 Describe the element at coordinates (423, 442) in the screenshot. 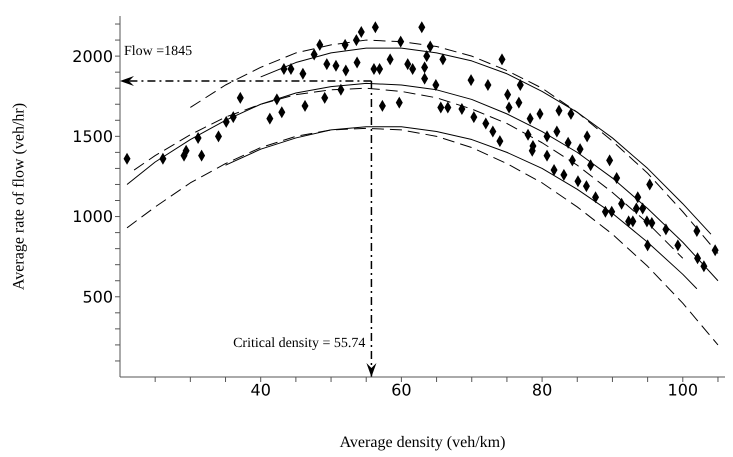

I see `x-axis-title: Average density (veh/km)` at that location.